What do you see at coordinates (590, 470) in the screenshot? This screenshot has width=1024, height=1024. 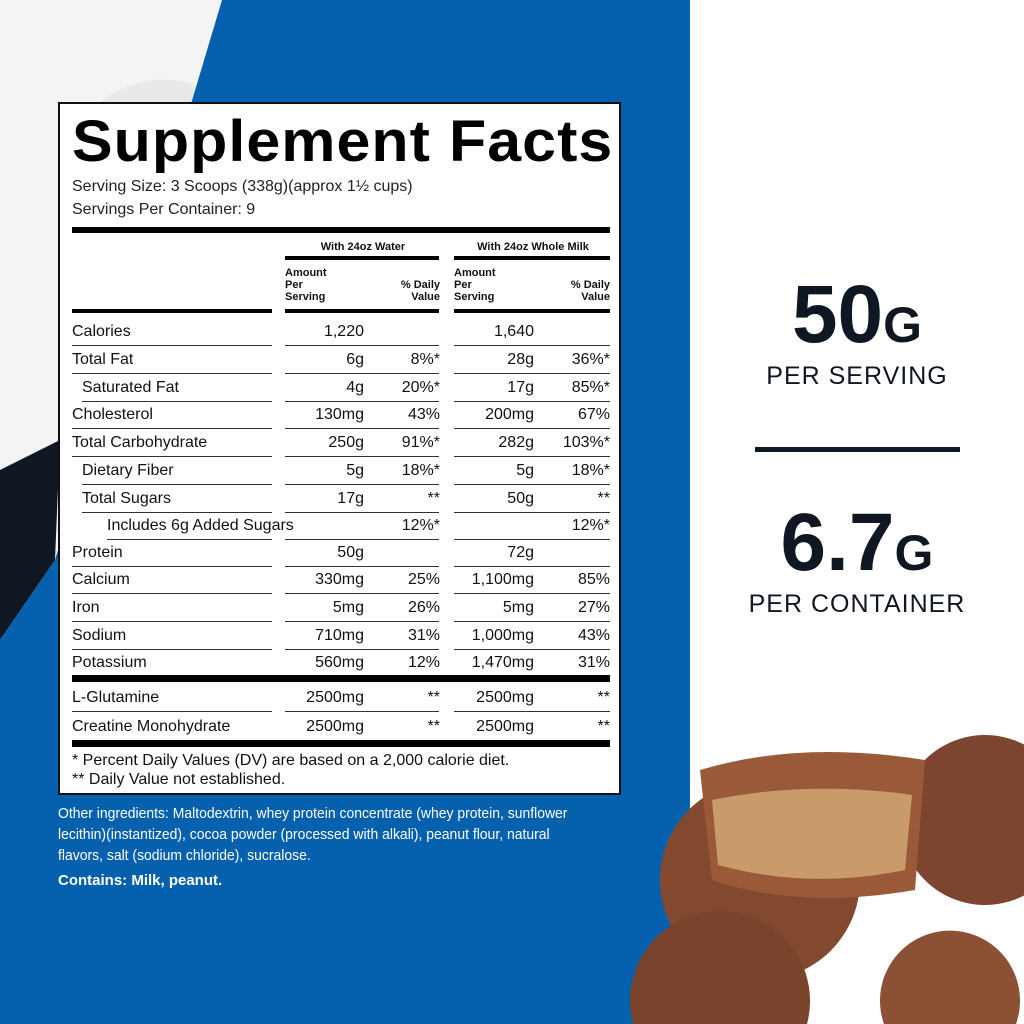 I see `milk-dv: 18%*` at bounding box center [590, 470].